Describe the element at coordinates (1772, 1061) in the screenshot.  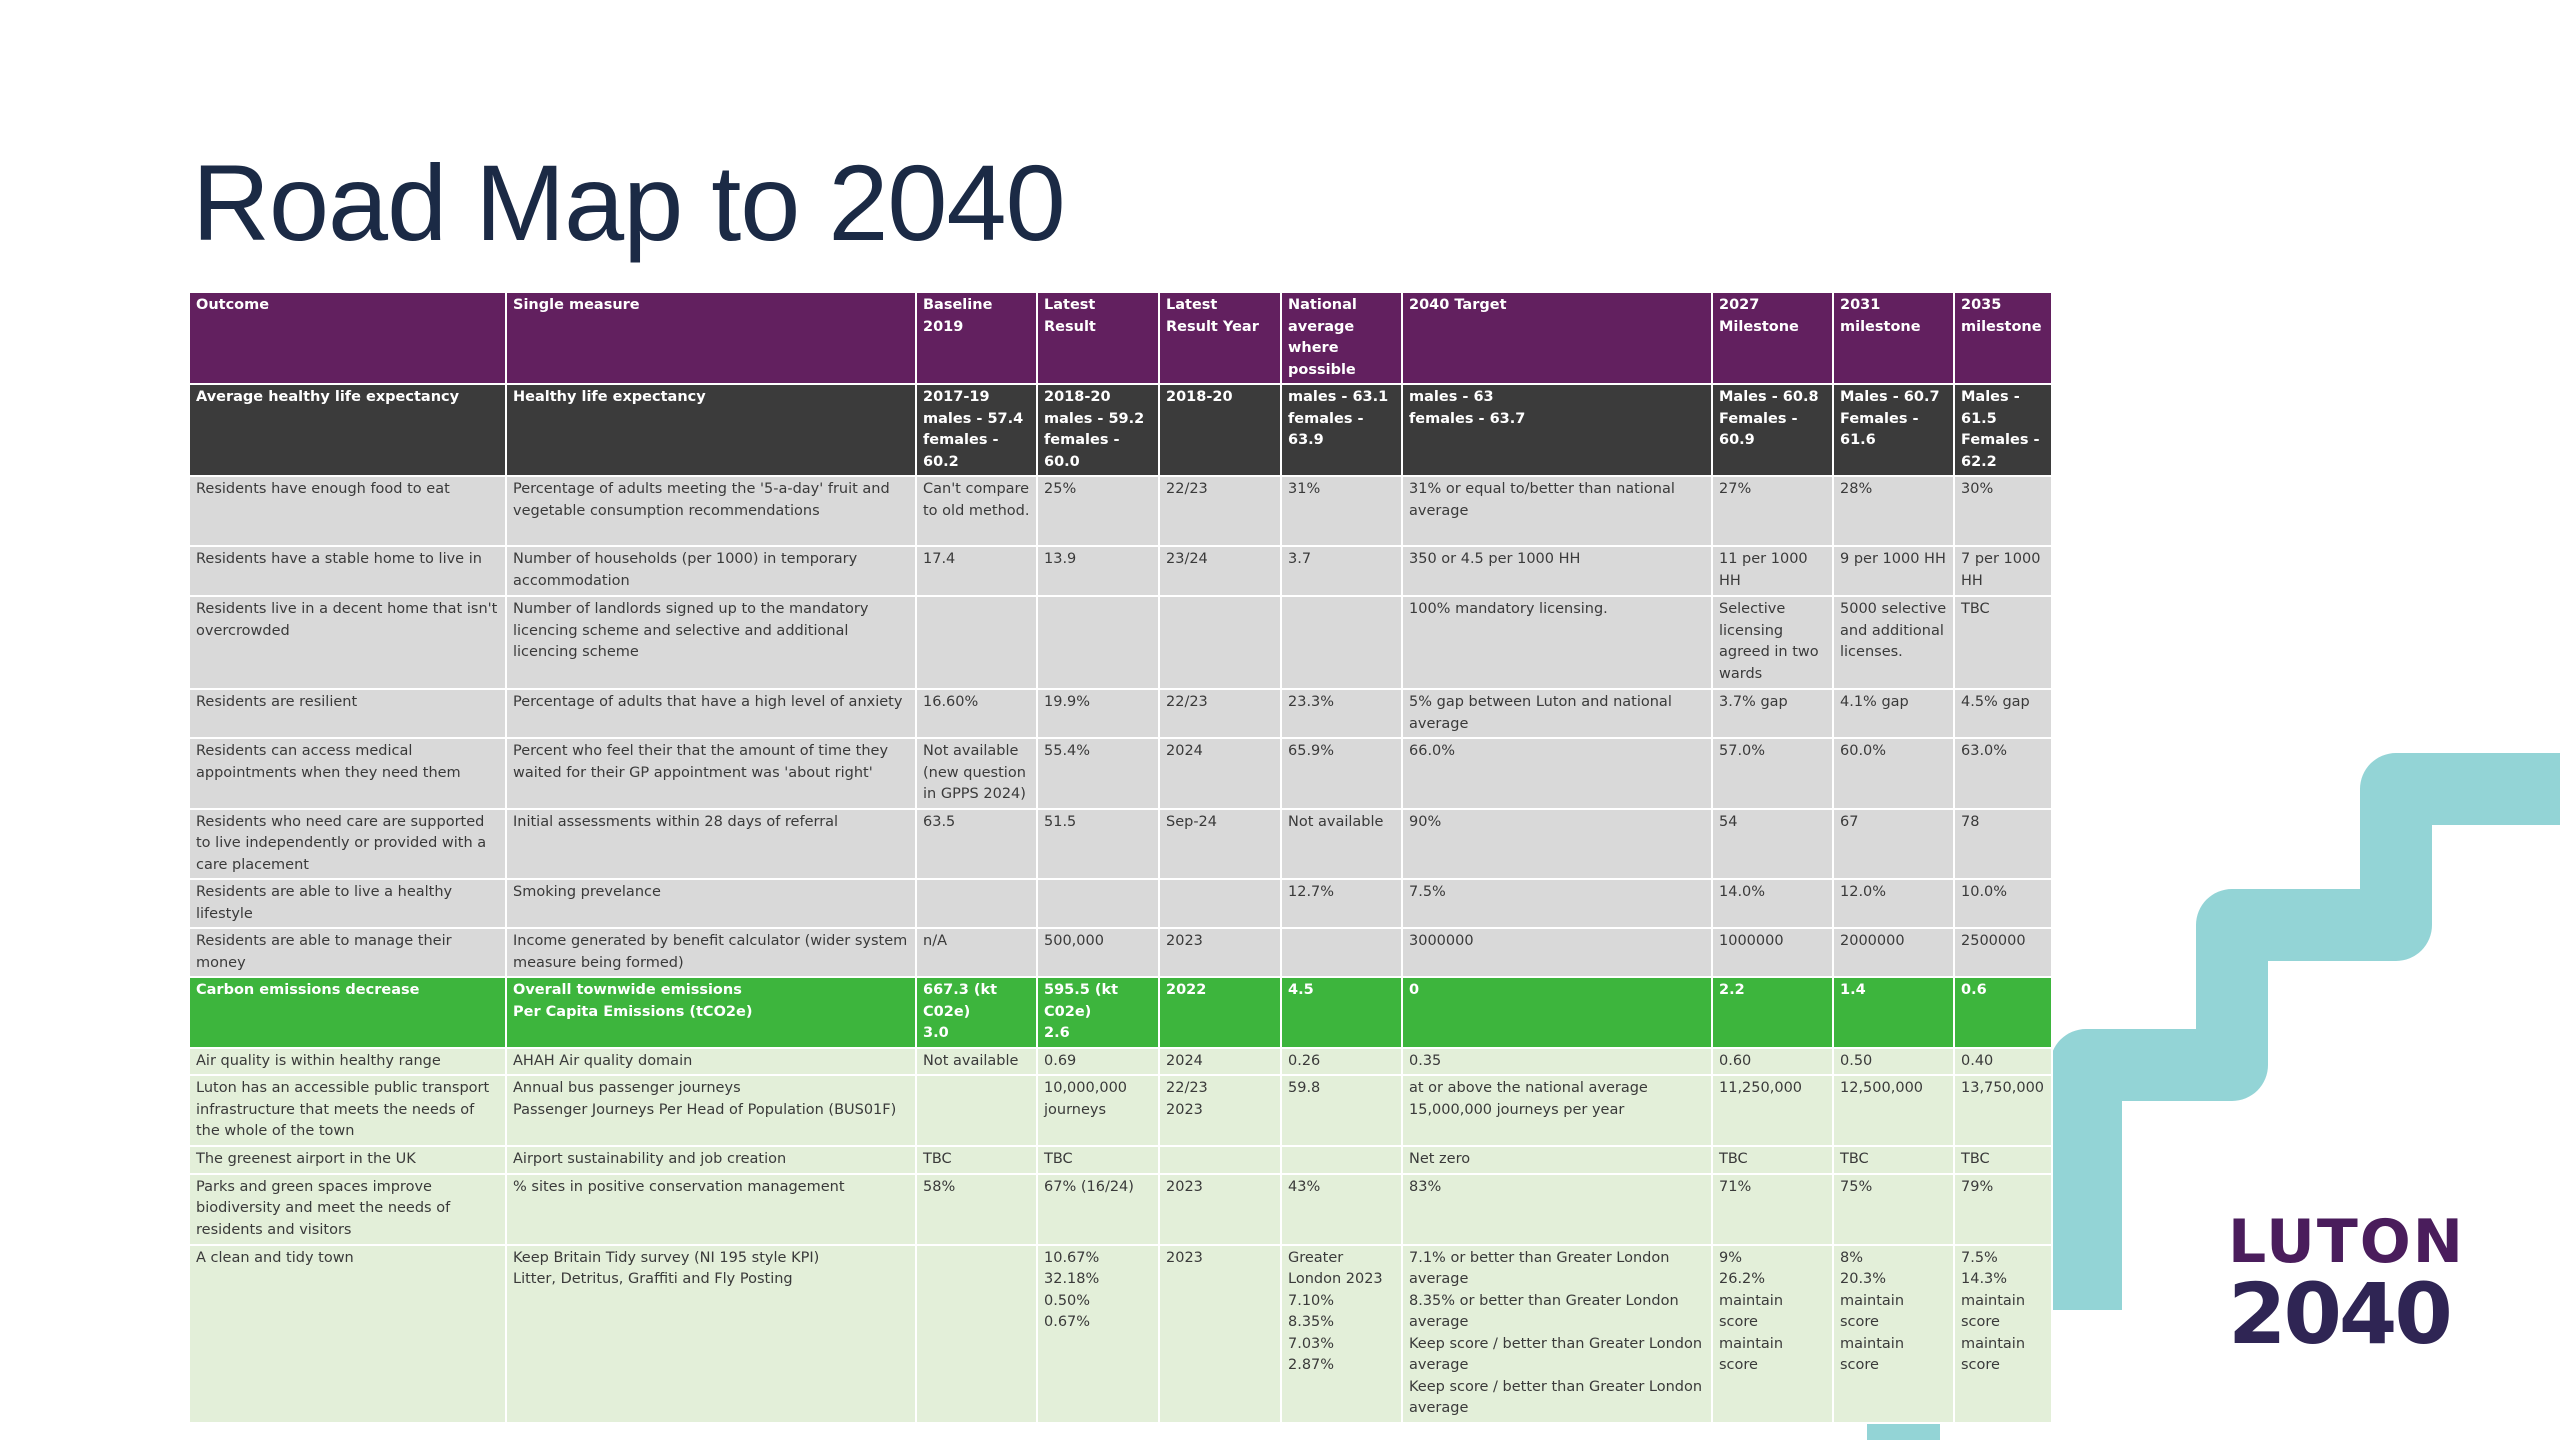
I see `table-cell: 0.60` at that location.